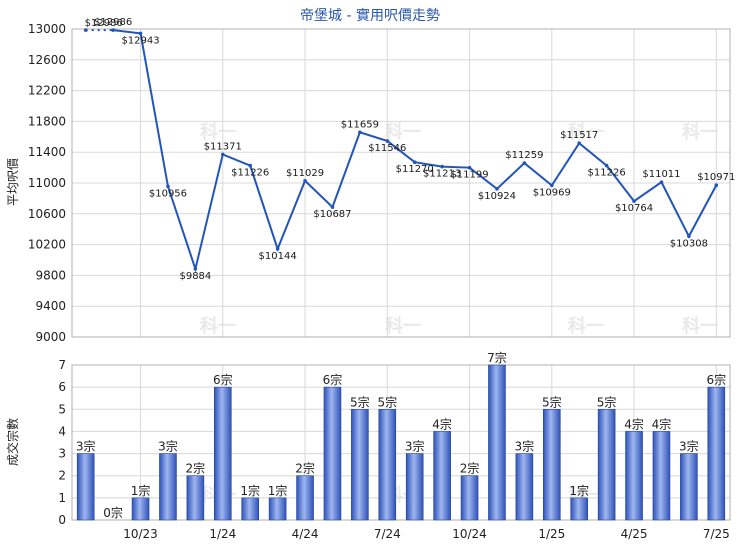 The height and width of the screenshot is (550, 740). I want to click on price-point-label: $9884, so click(195, 276).